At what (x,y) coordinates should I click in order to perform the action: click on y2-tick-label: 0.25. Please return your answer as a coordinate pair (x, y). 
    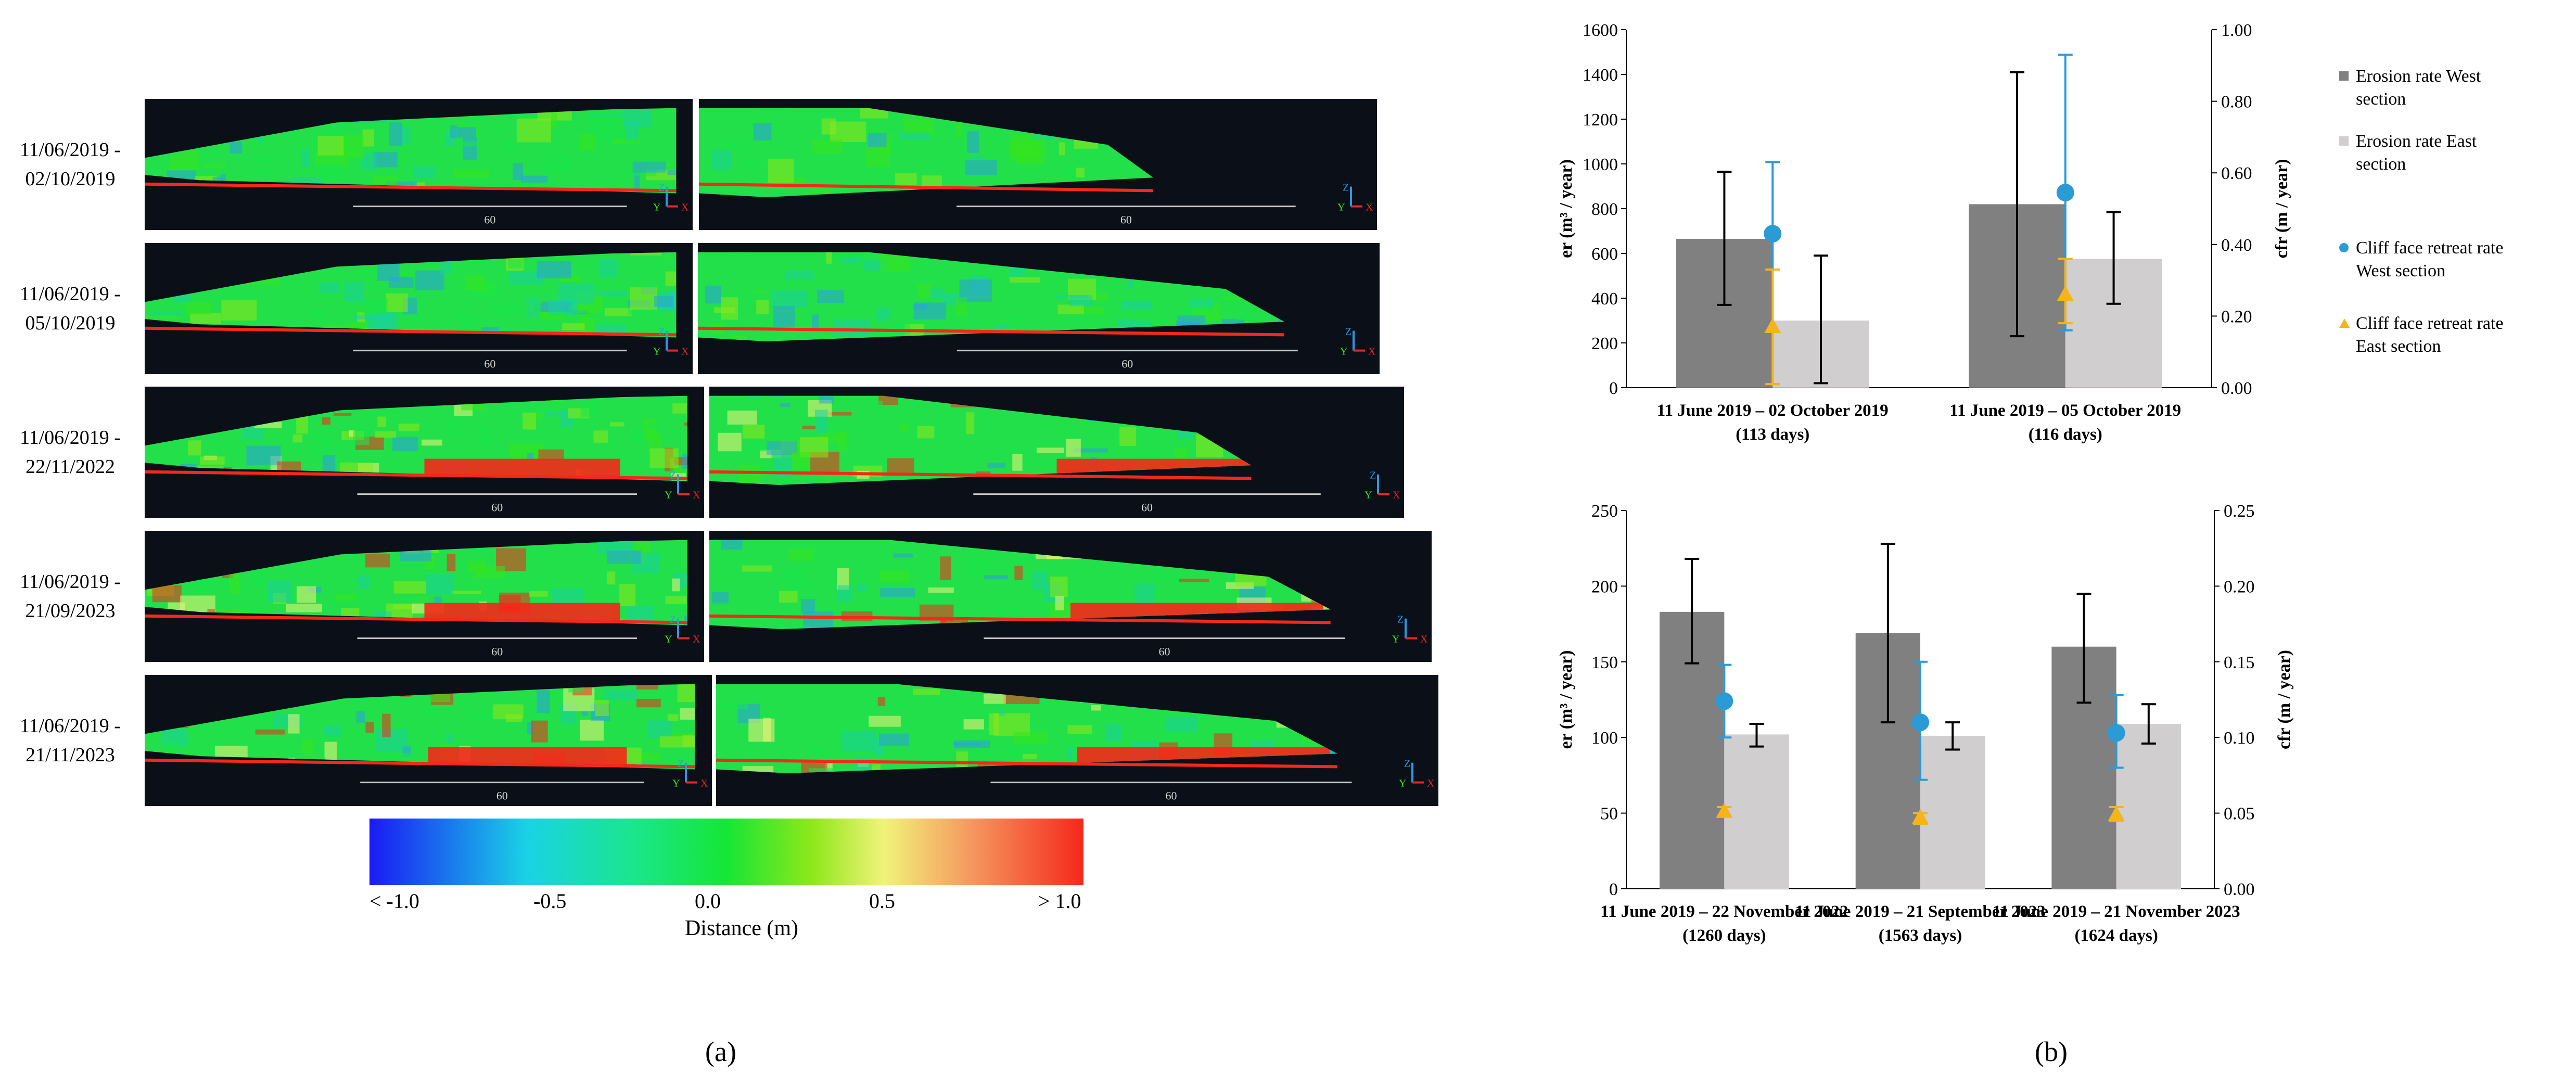
    Looking at the image, I should click on (2239, 511).